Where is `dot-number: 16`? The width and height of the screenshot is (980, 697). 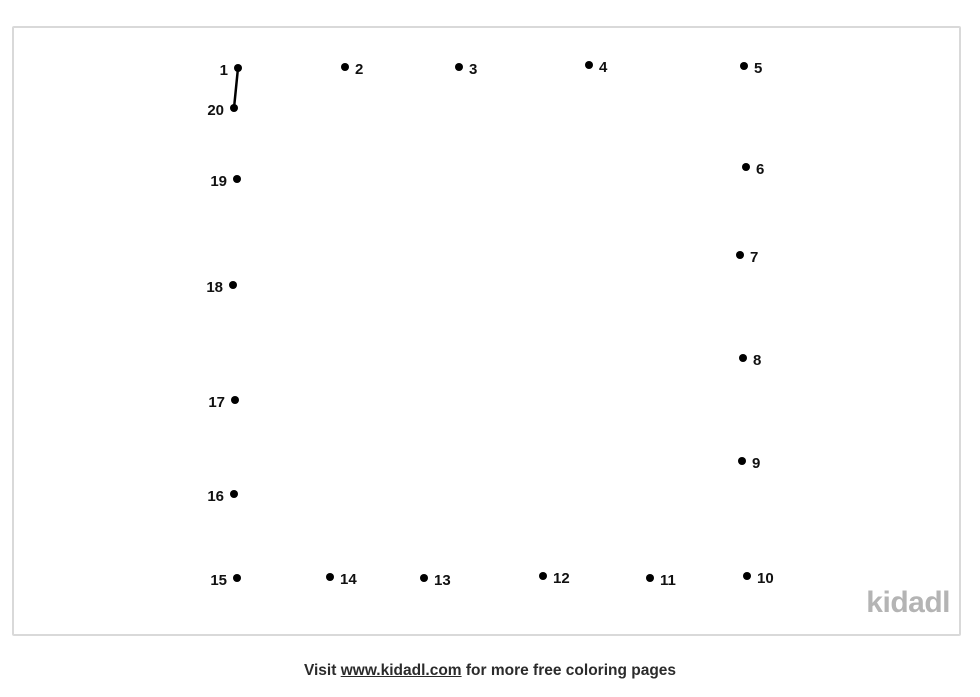
dot-number: 16 is located at coordinates (215, 496).